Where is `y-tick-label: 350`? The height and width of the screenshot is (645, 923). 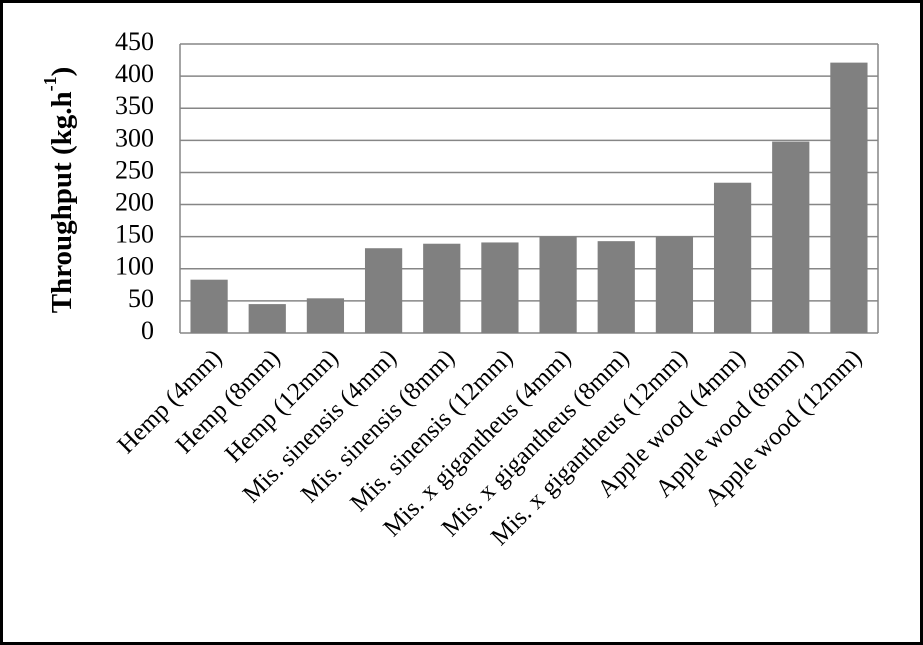 y-tick-label: 350 is located at coordinates (134, 105).